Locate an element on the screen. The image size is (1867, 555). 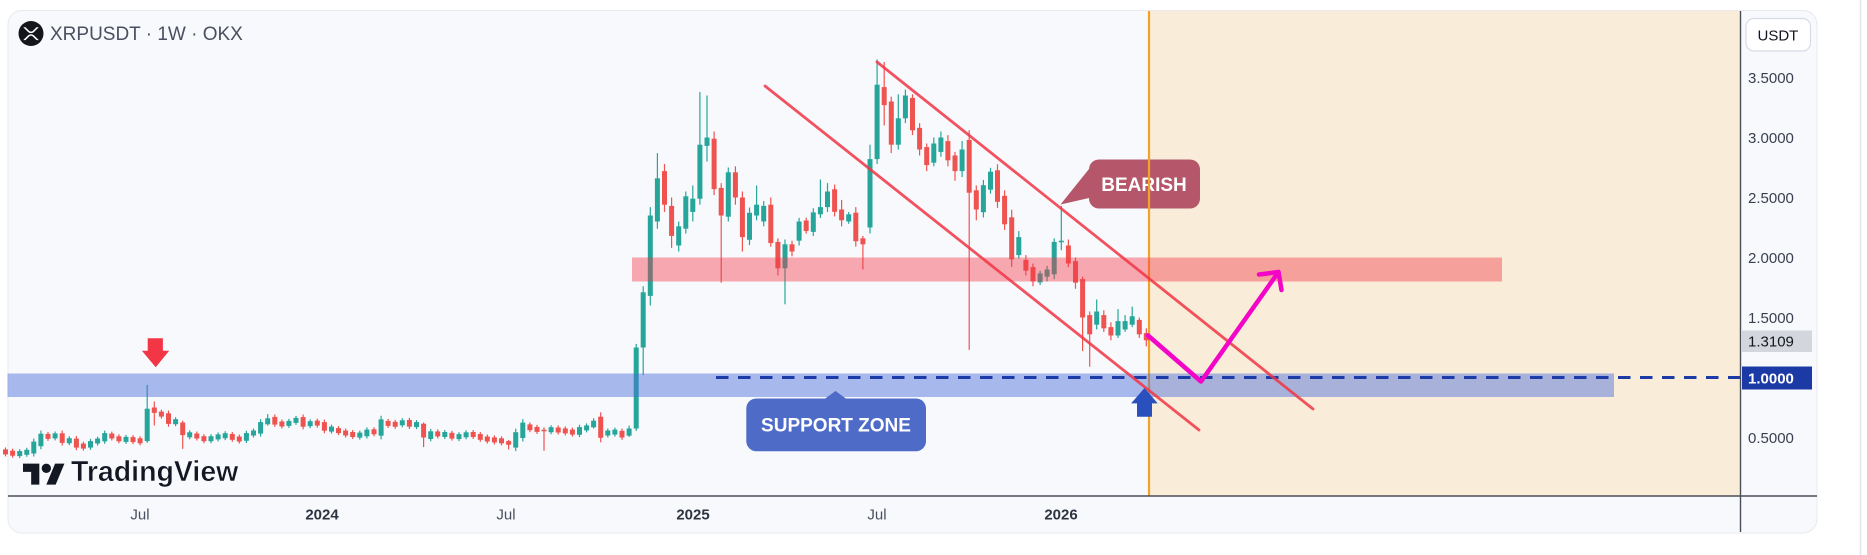
svg-text: 1.0000 is located at coordinates (1771, 378).